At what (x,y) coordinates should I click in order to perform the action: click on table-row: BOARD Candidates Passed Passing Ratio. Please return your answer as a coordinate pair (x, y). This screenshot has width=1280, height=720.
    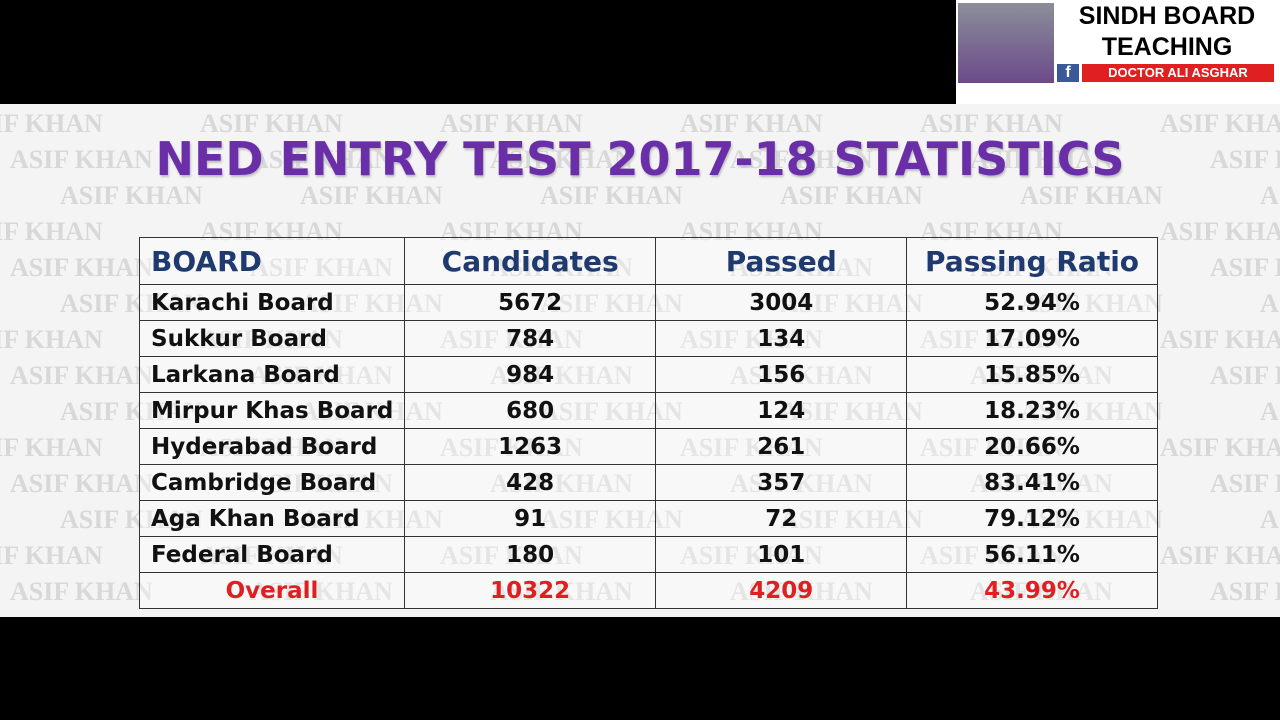
    Looking at the image, I should click on (648, 261).